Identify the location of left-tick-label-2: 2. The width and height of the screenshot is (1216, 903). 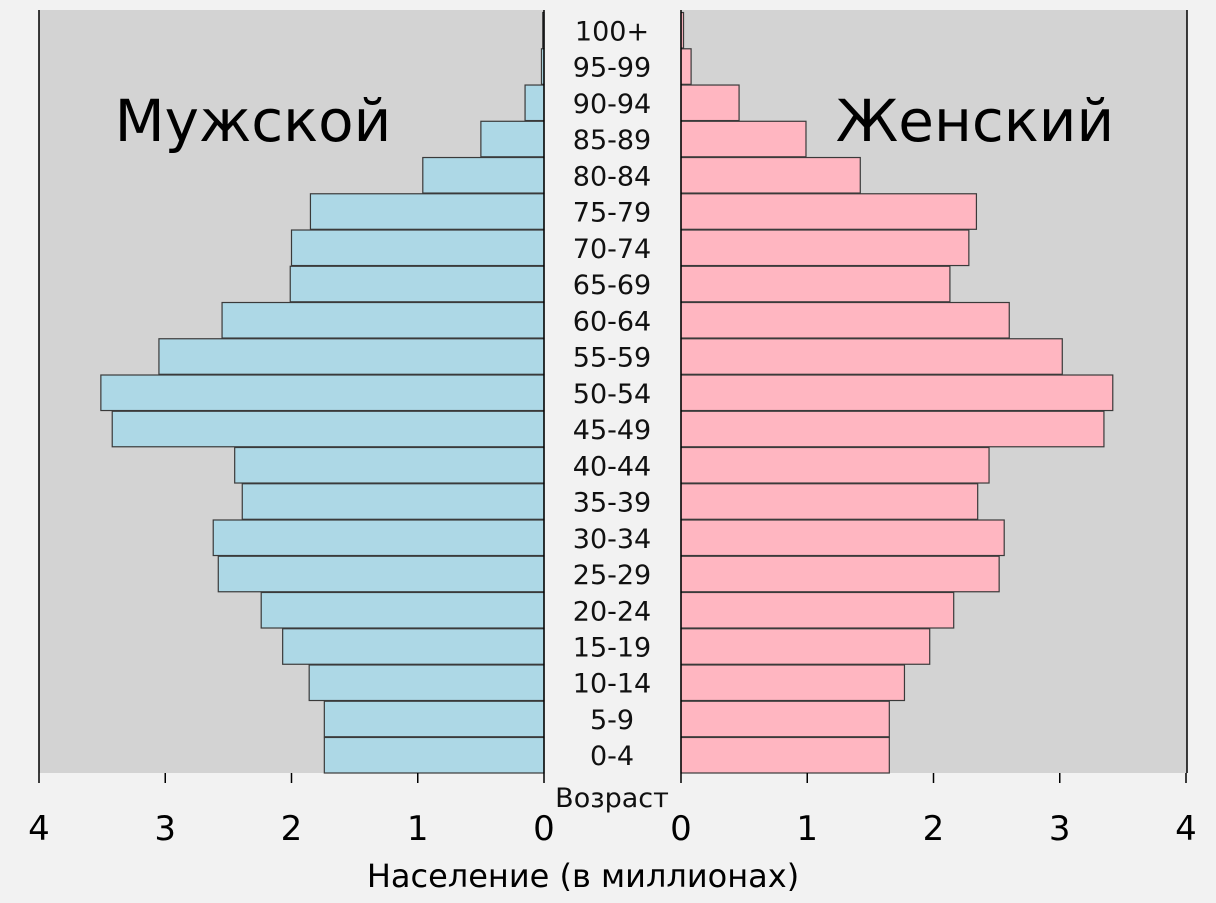
(292, 829).